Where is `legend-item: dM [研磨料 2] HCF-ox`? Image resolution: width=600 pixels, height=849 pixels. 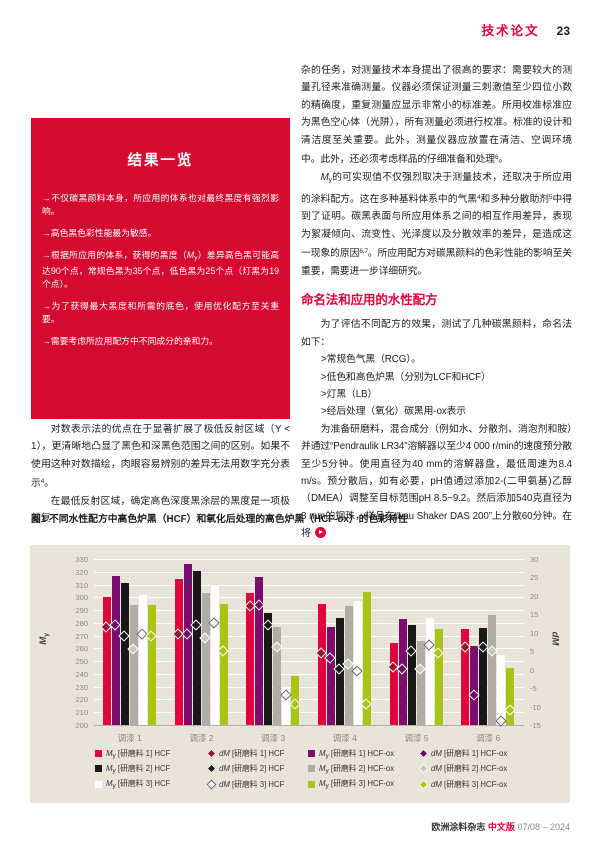
legend-item: dM [研磨料 2] HCF-ox is located at coordinates (463, 769).